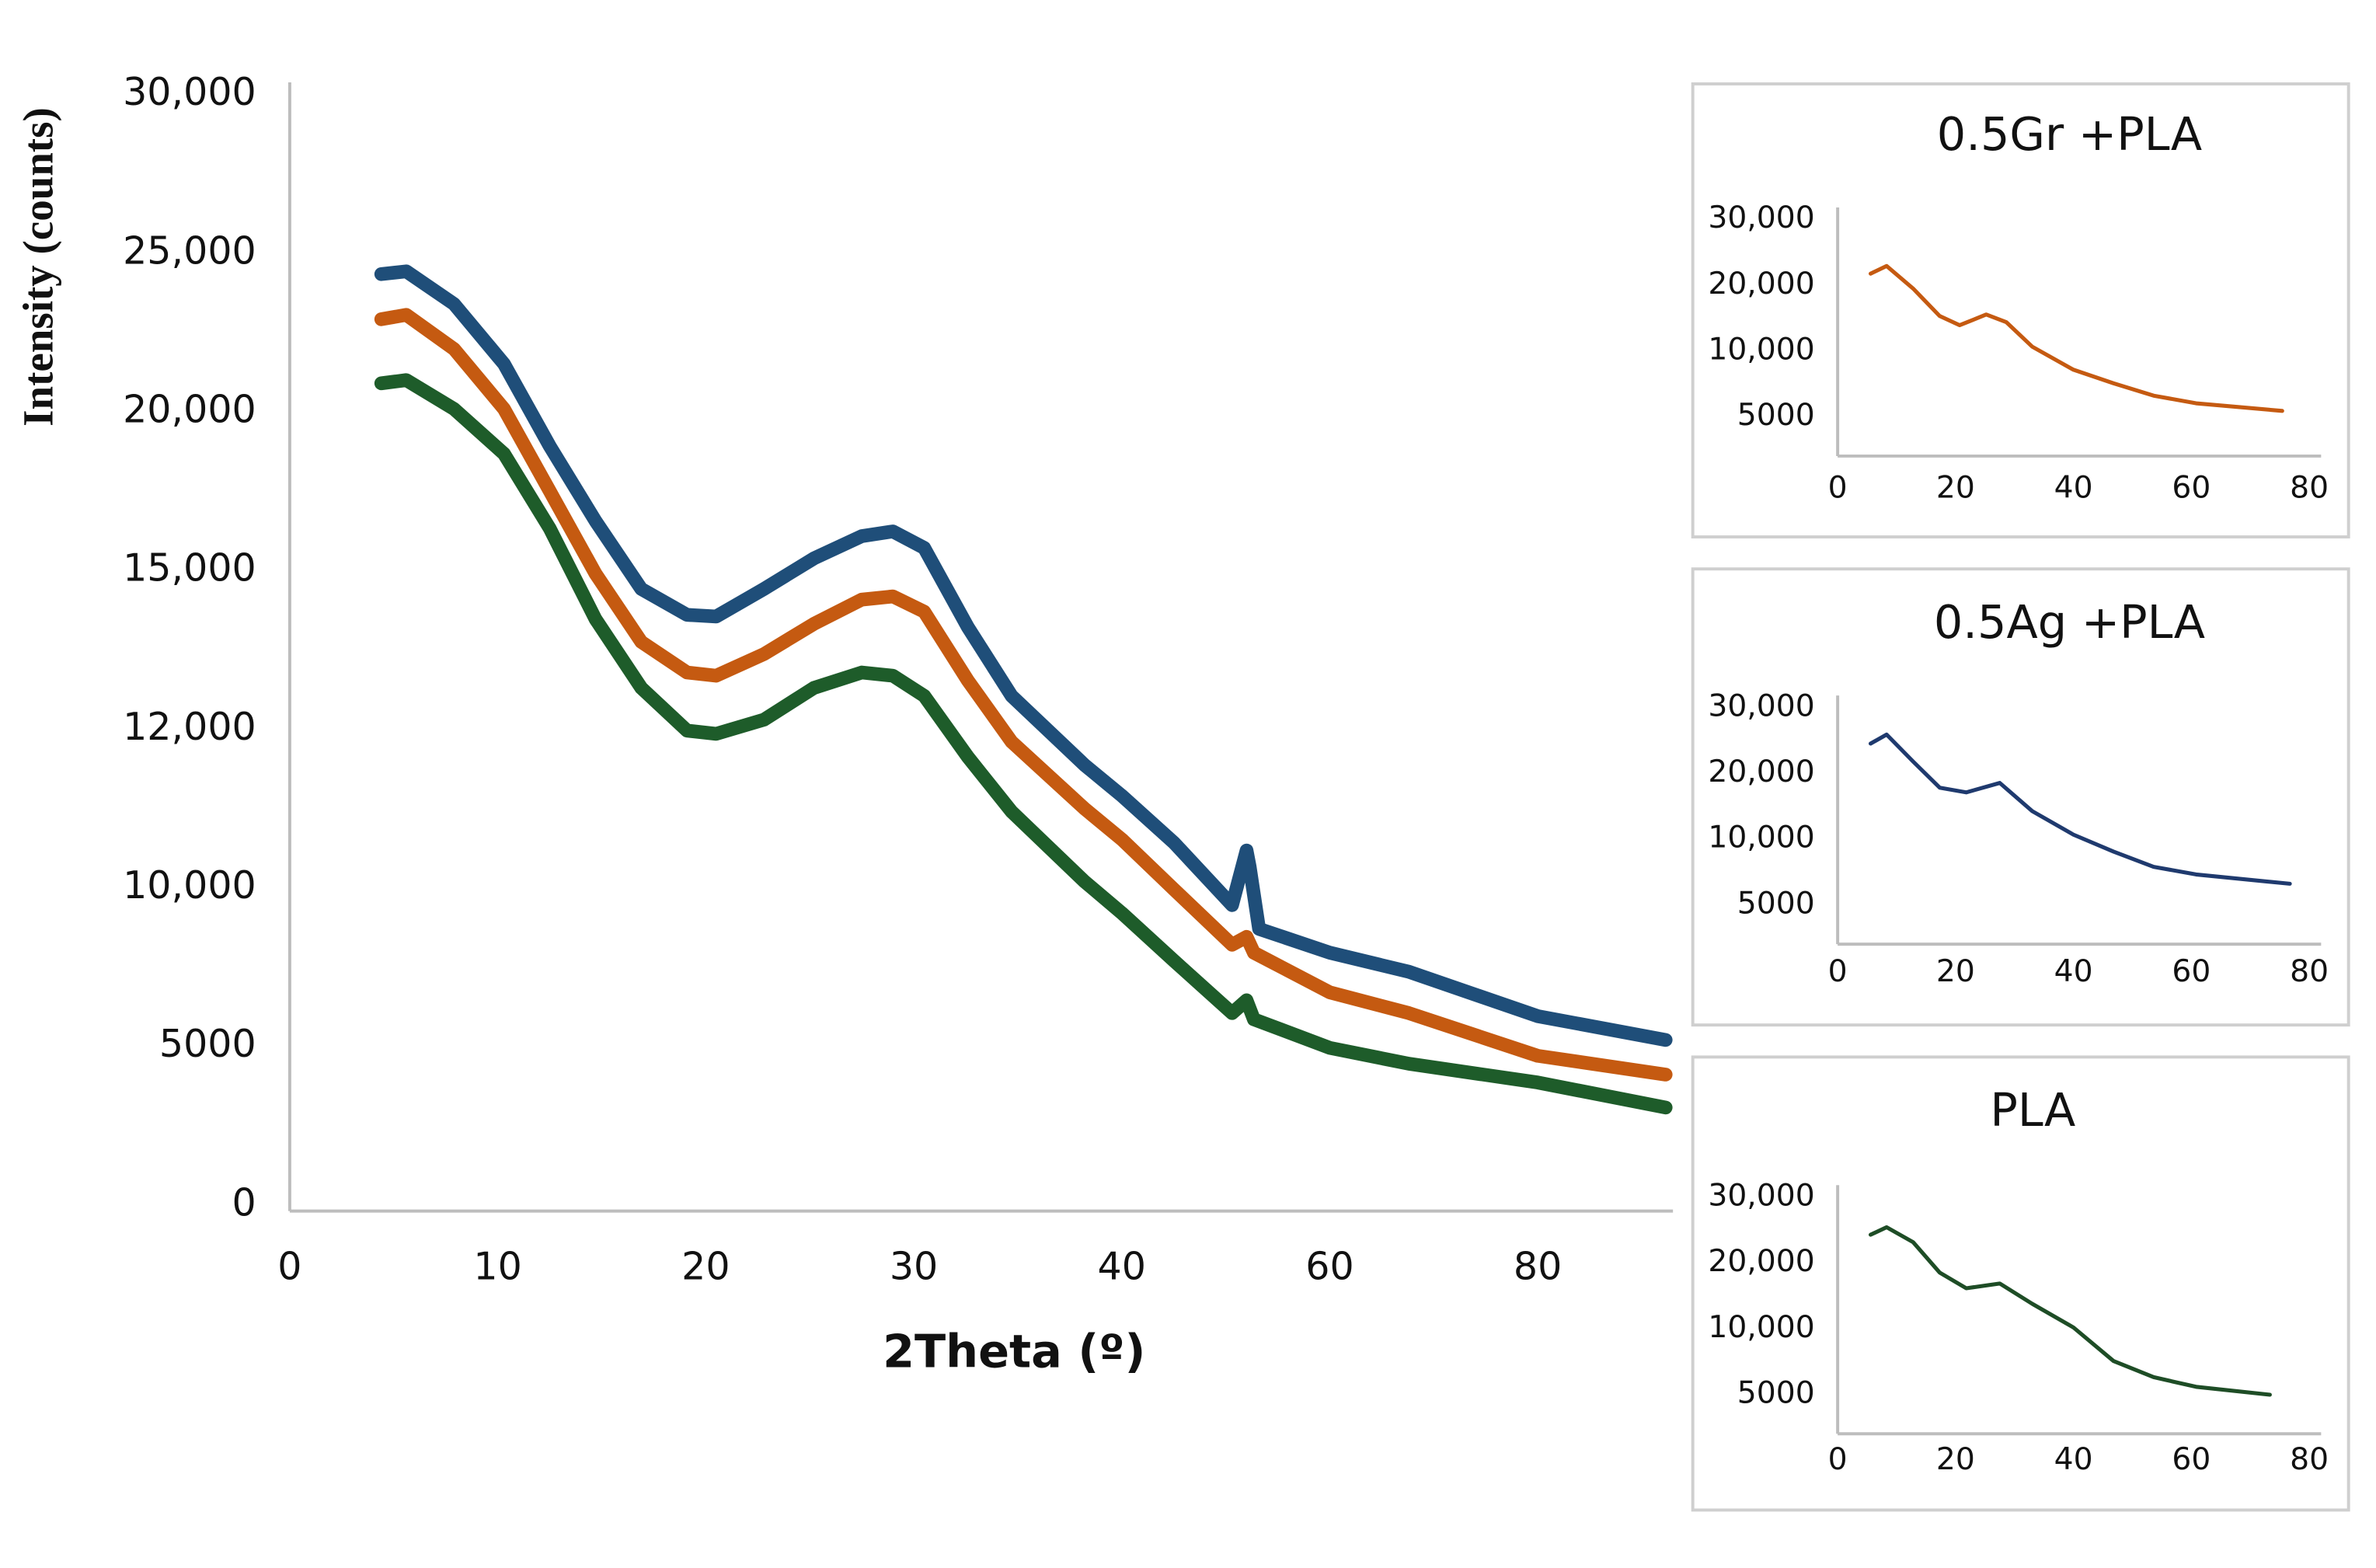 The image size is (2376, 1568). Describe the element at coordinates (2033, 1110) in the screenshot. I see `inset-title: PLA` at that location.